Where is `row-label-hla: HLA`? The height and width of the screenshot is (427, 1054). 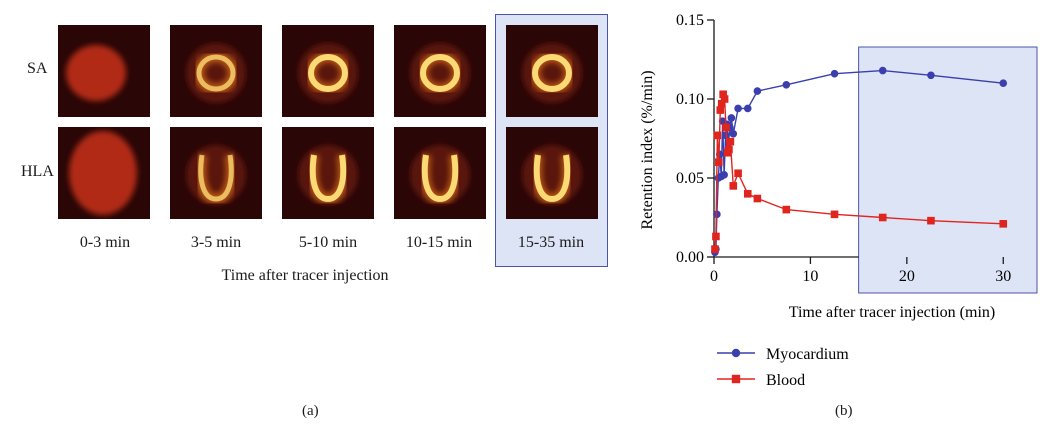 row-label-hla: HLA is located at coordinates (37, 171).